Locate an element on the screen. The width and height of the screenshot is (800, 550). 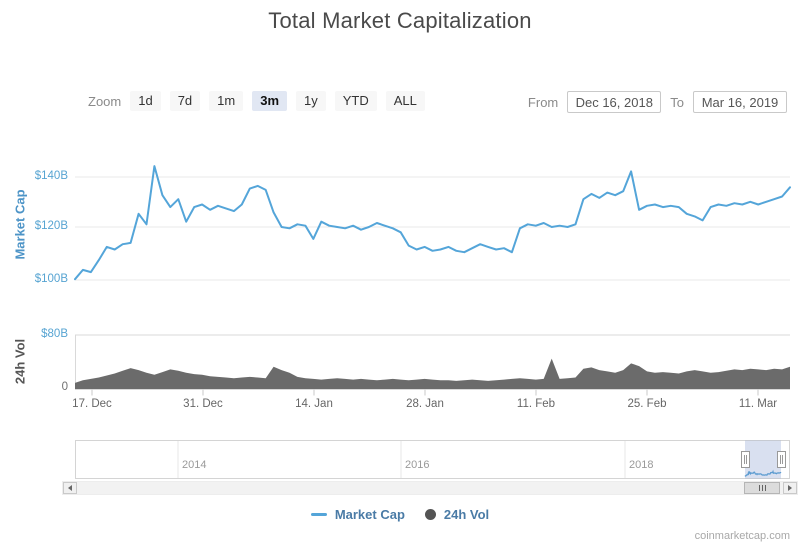
x-tick-label: 25. Feb is located at coordinates (647, 404).